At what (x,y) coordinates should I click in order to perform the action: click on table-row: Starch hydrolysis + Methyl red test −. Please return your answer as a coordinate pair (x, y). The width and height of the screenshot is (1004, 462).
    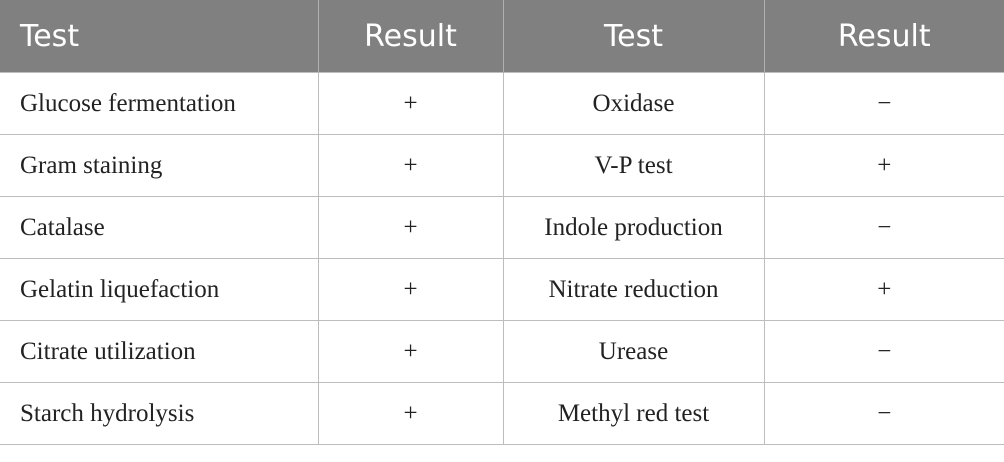
    Looking at the image, I should click on (502, 413).